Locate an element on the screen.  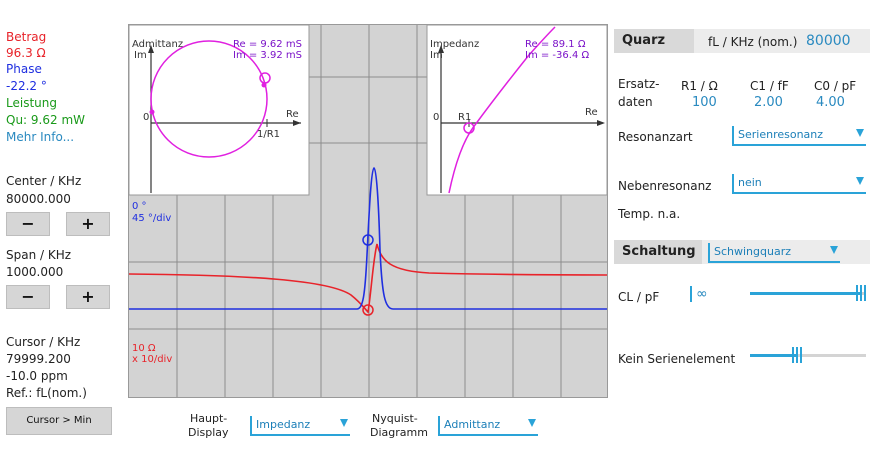
ersatz-label-1: Ersatz- is located at coordinates (639, 84).